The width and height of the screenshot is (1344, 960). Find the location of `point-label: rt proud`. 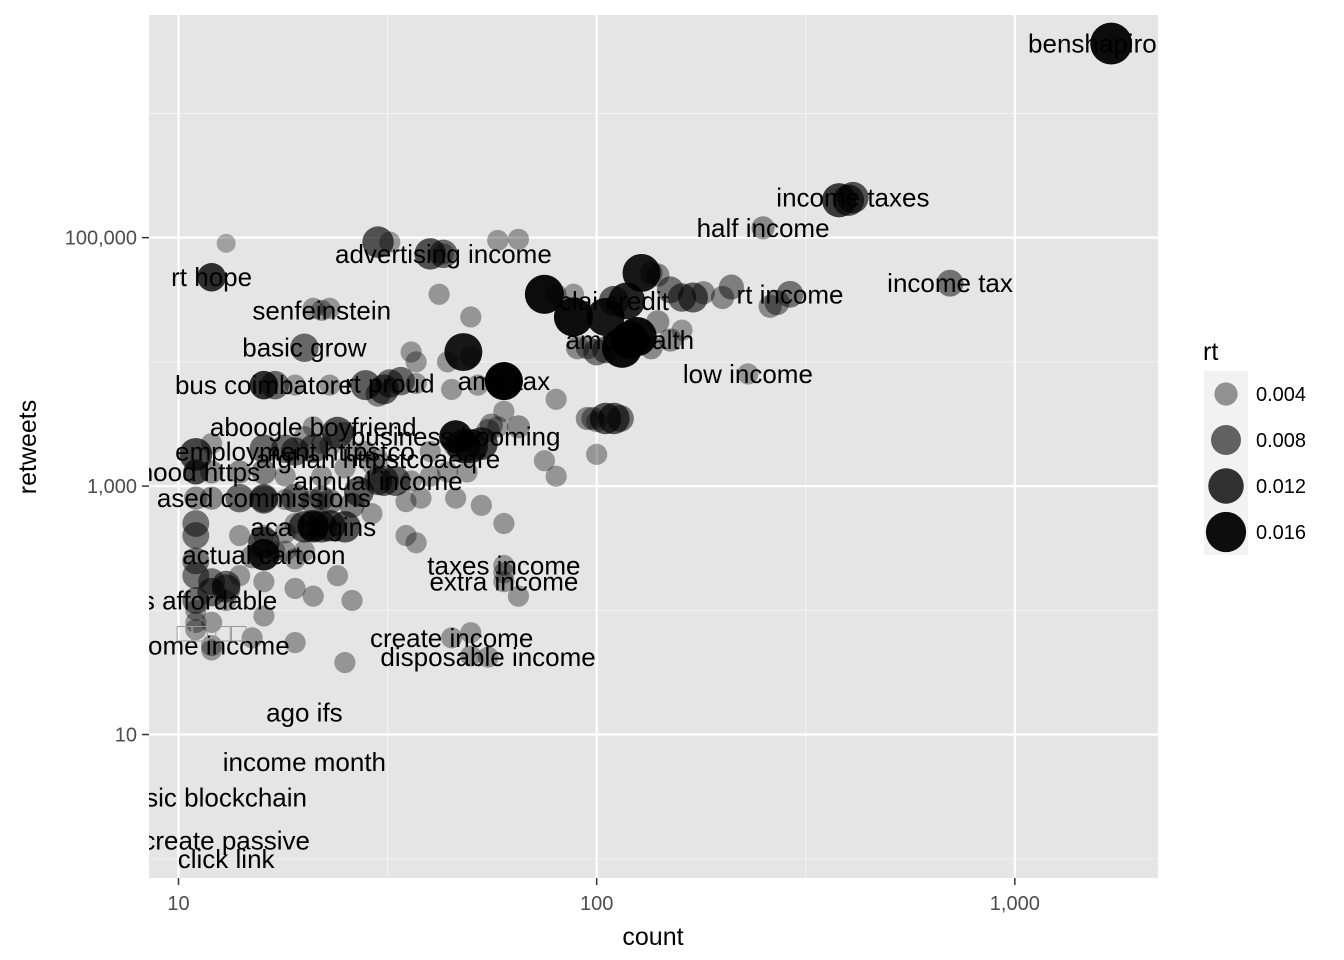

point-label: rt proud is located at coordinates (390, 383).